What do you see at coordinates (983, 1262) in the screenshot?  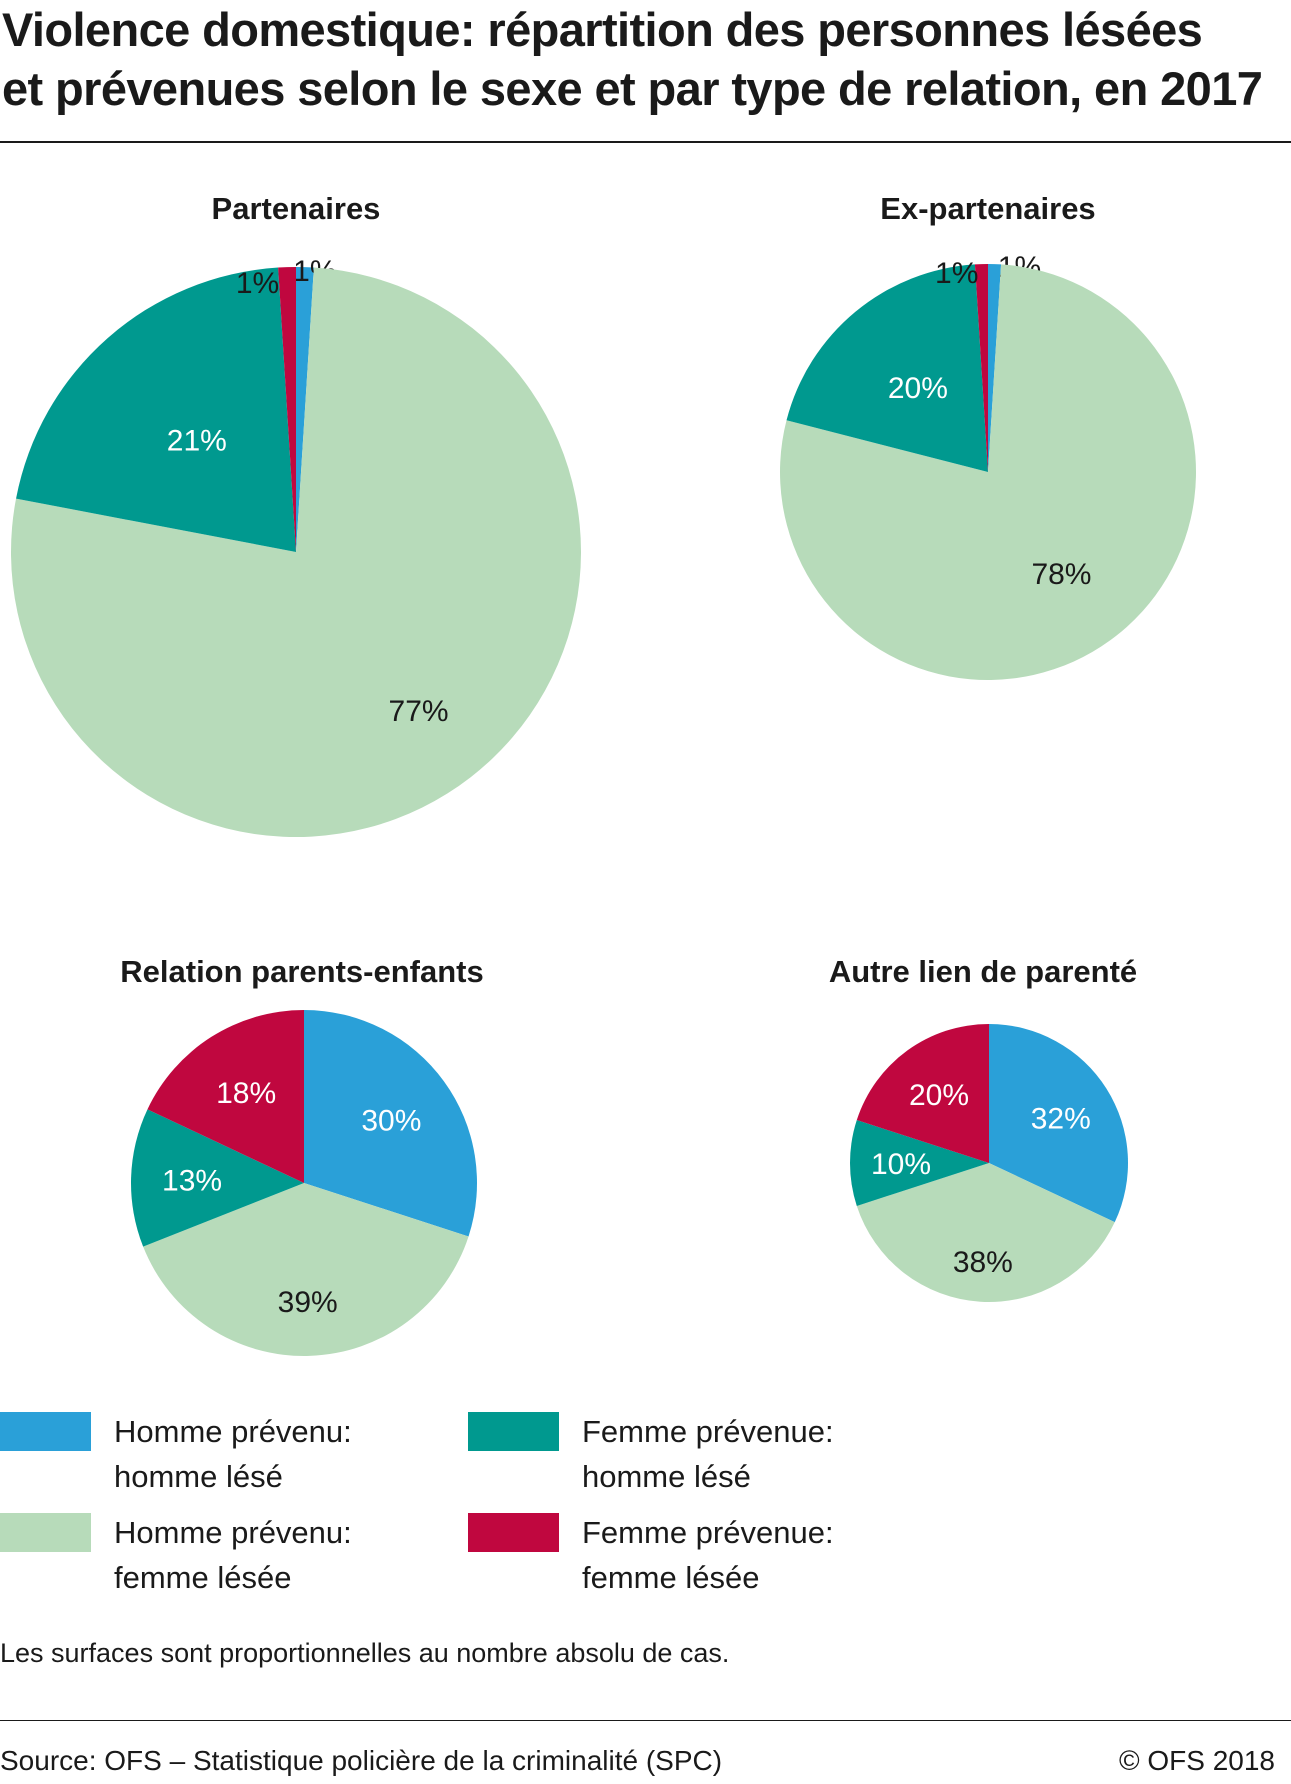 I see `slice-label: 38%` at bounding box center [983, 1262].